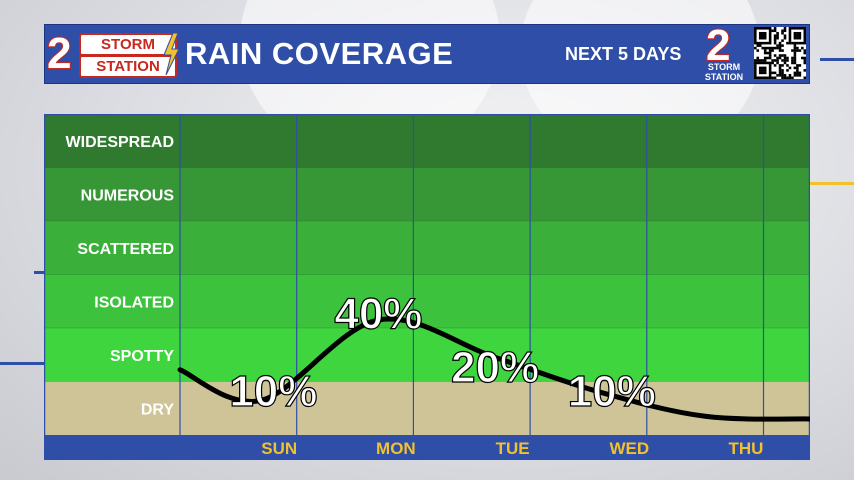  What do you see at coordinates (134, 302) in the screenshot?
I see `y-tick-label: ISOLATED` at bounding box center [134, 302].